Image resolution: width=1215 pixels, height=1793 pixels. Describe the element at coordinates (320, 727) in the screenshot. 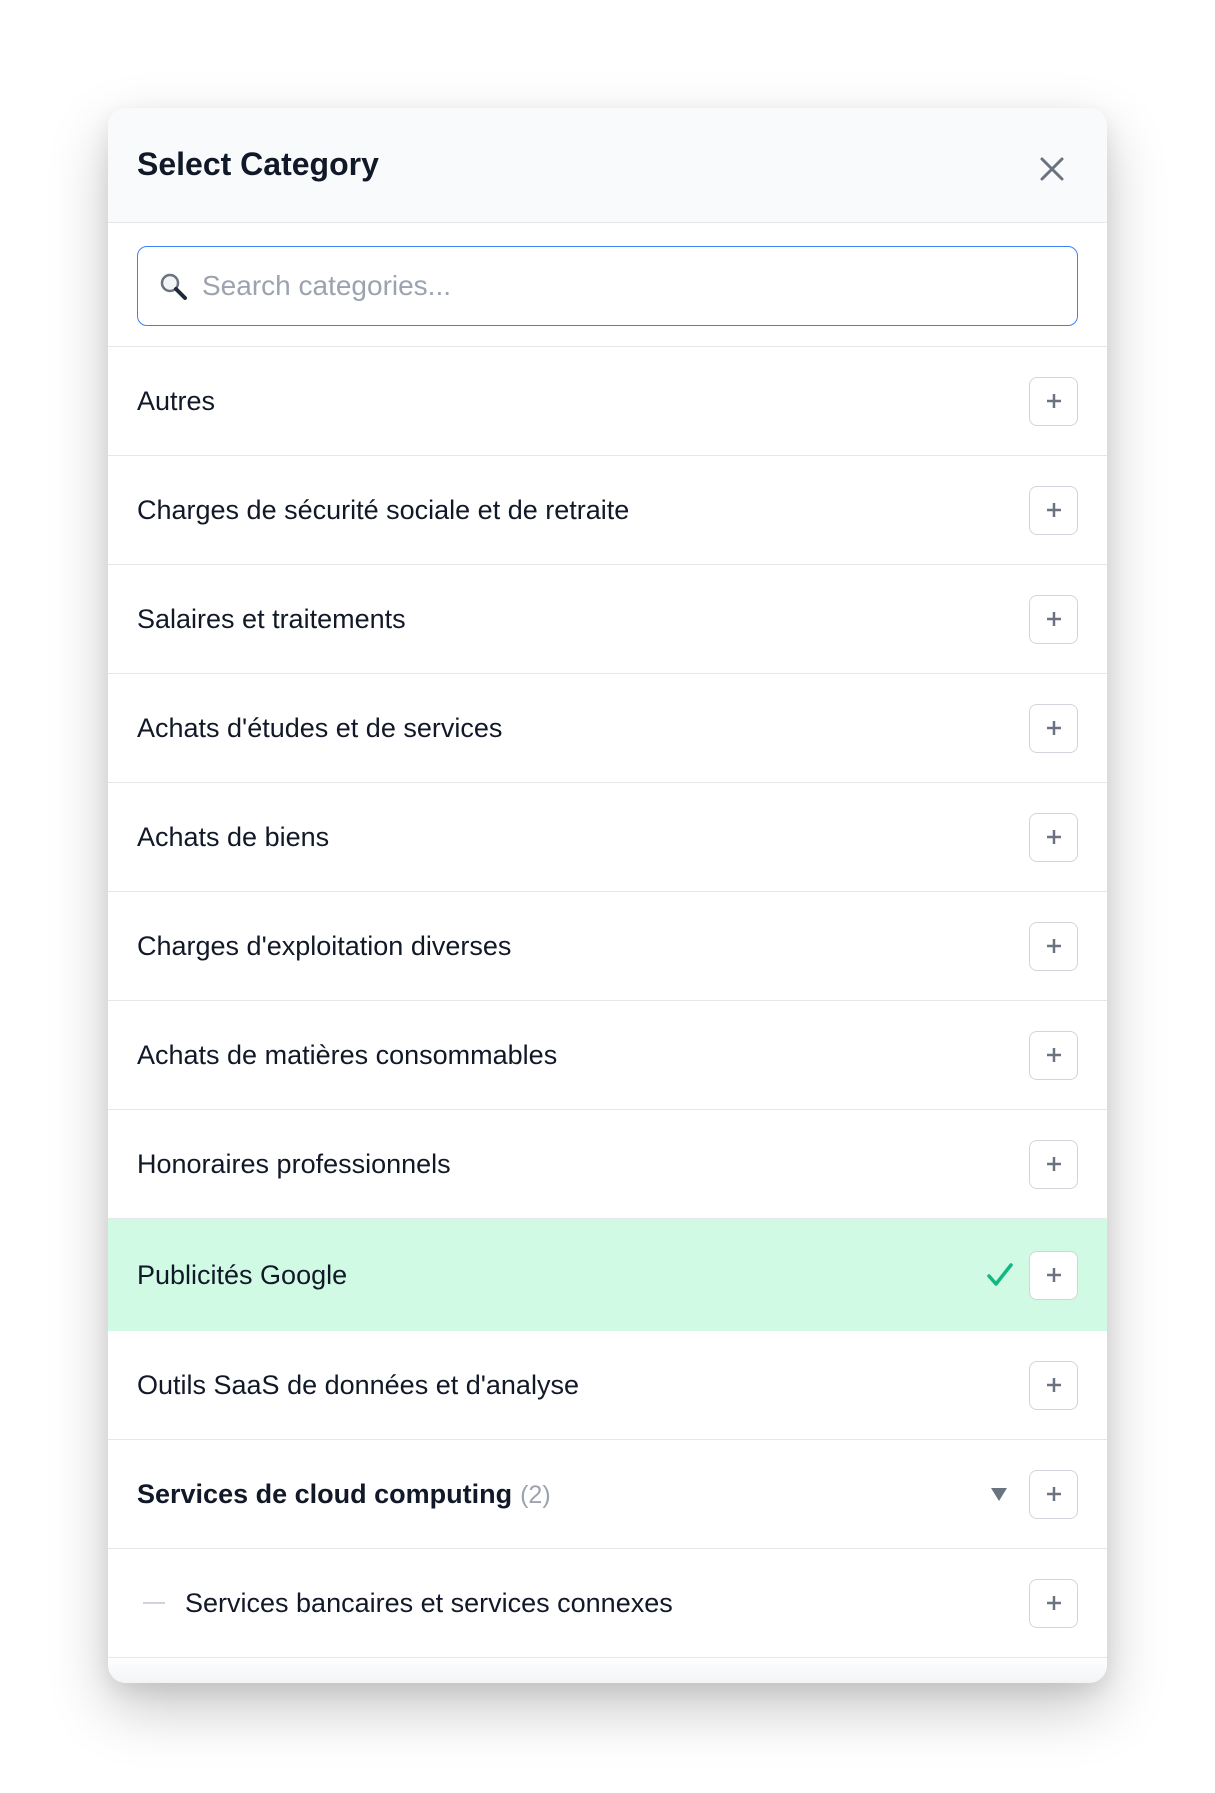

I see `category-name: Achats d'études et de services` at that location.